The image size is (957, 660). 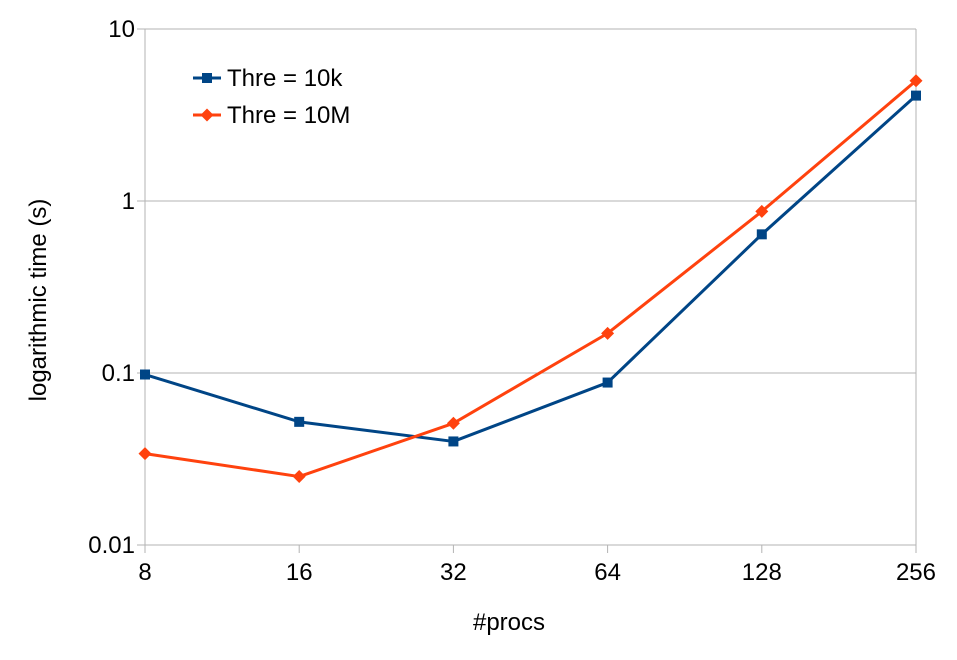 I want to click on x-tick-labels: 8 16 32 64 128 256, so click(x=537, y=572).